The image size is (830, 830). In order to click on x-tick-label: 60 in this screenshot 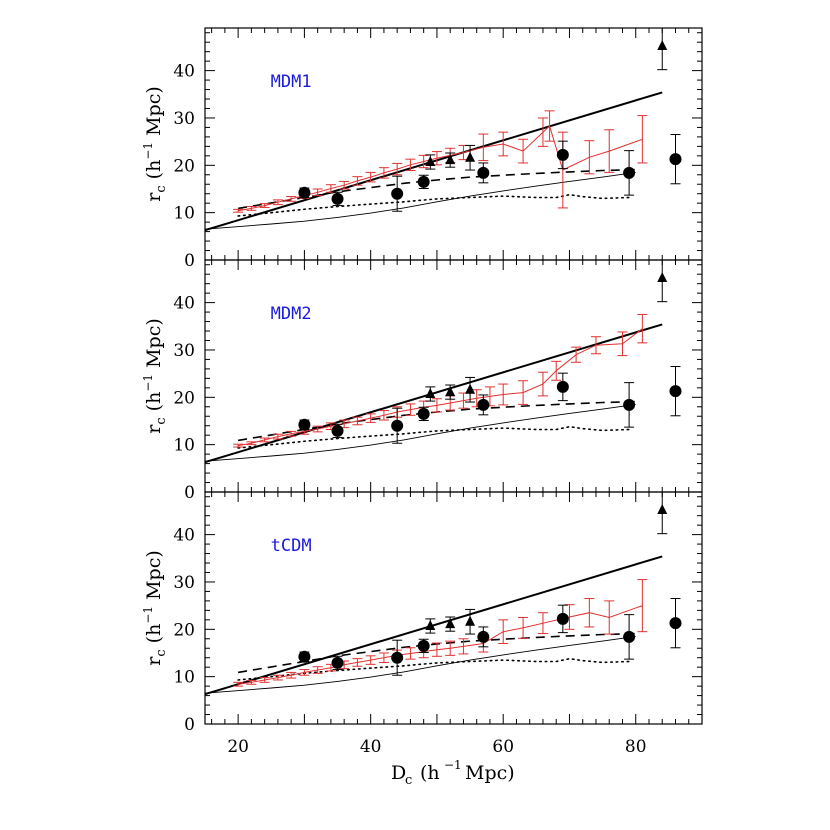, I will do `click(503, 747)`.